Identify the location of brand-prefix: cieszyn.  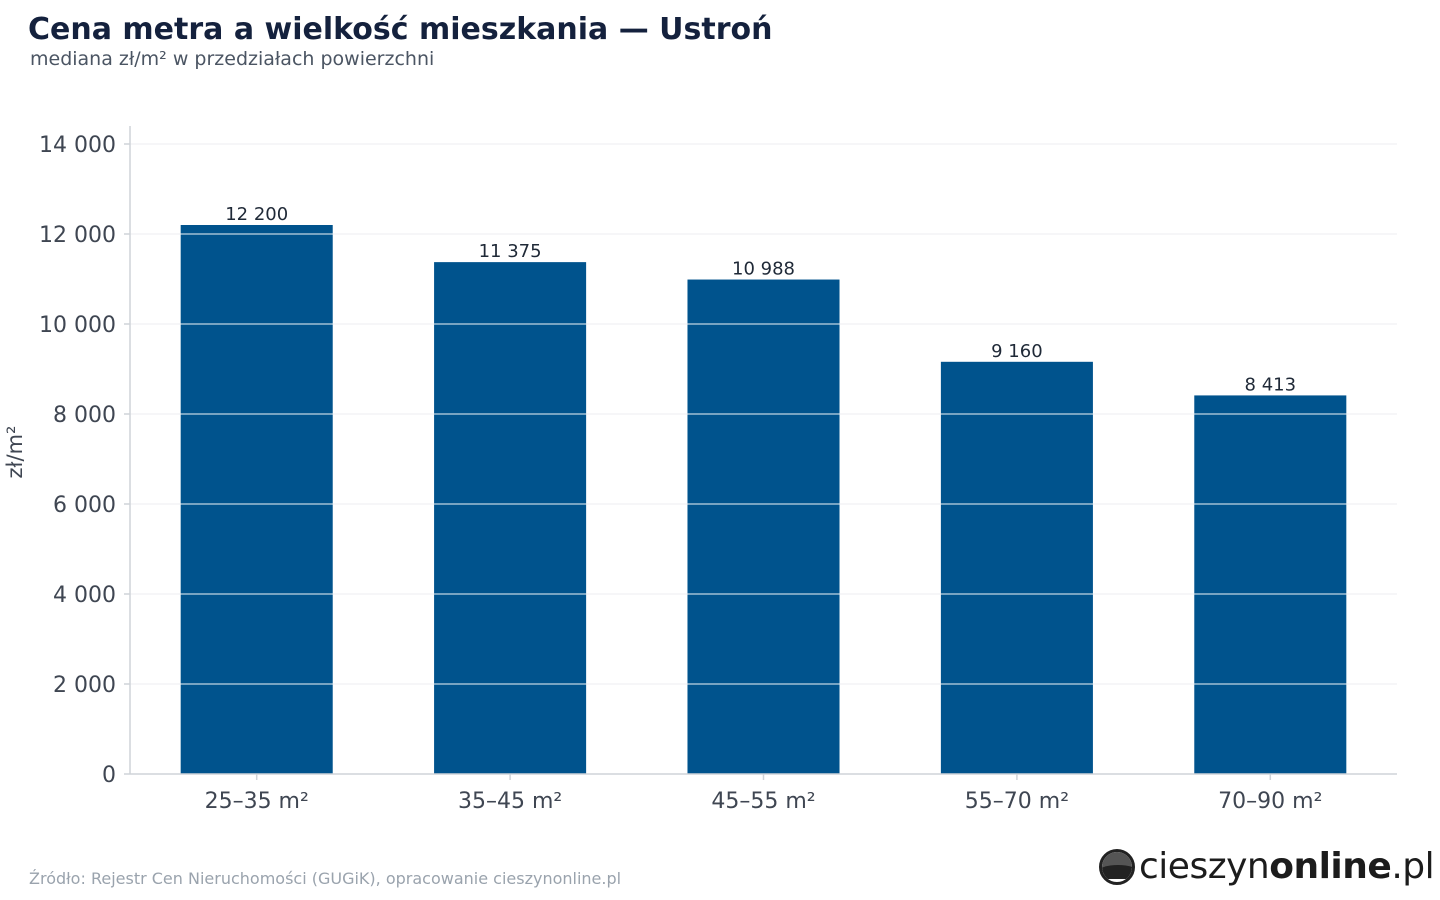
(1204, 866).